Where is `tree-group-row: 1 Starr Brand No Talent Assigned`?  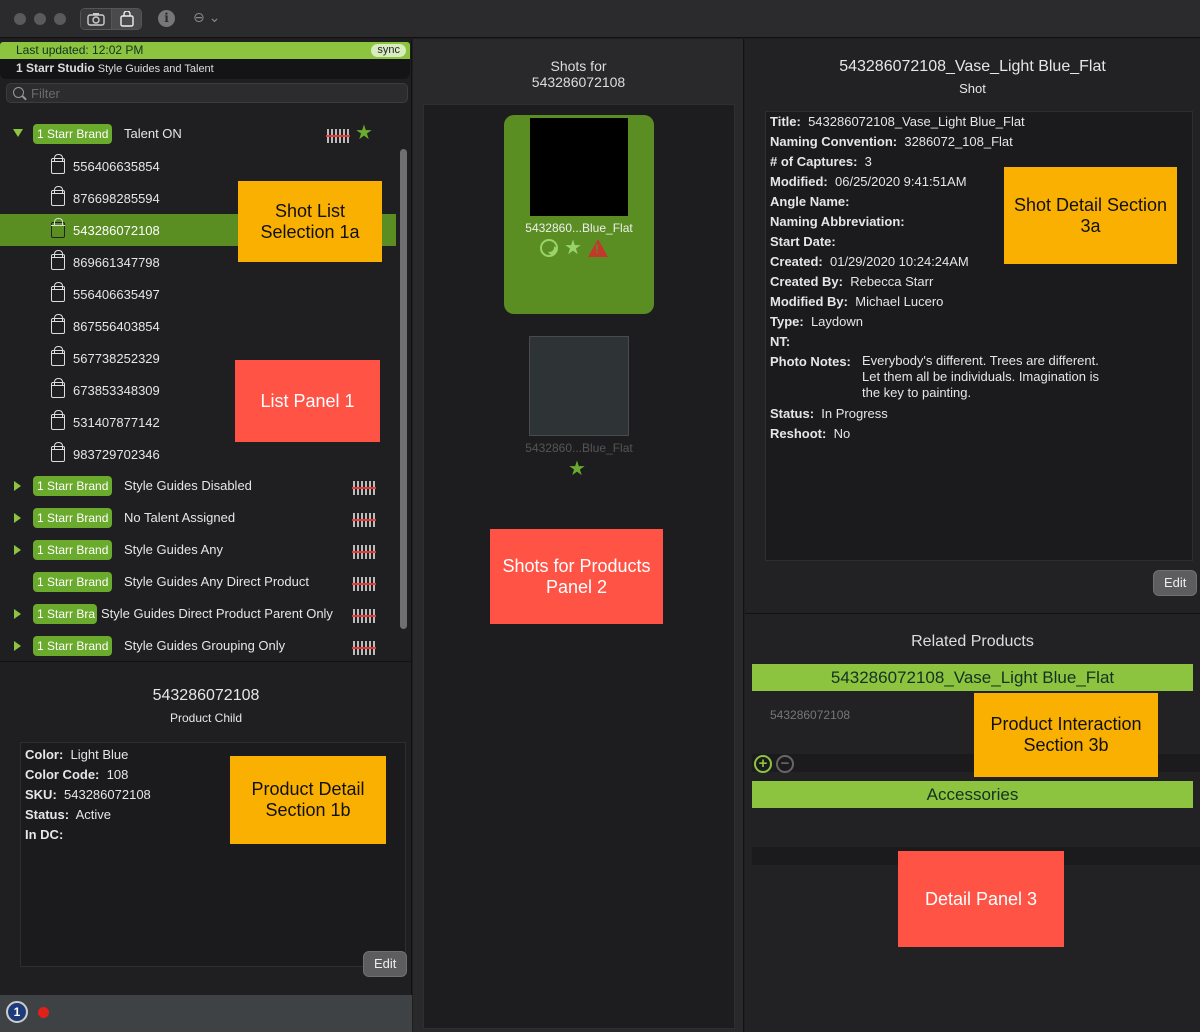
tree-group-row: 1 Starr Brand No Talent Assigned is located at coordinates (198, 518).